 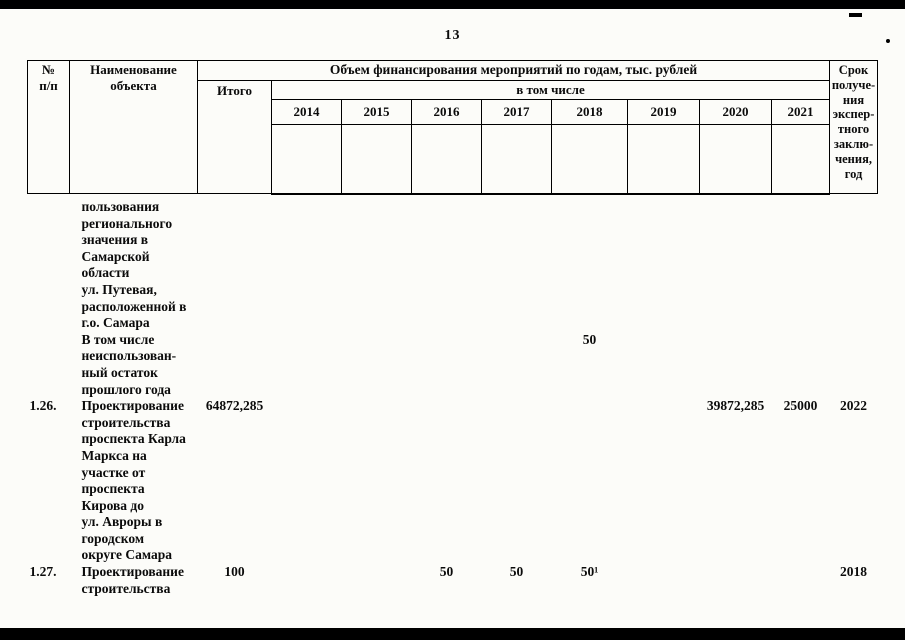 I want to click on cell-total: 100, so click(x=234, y=572).